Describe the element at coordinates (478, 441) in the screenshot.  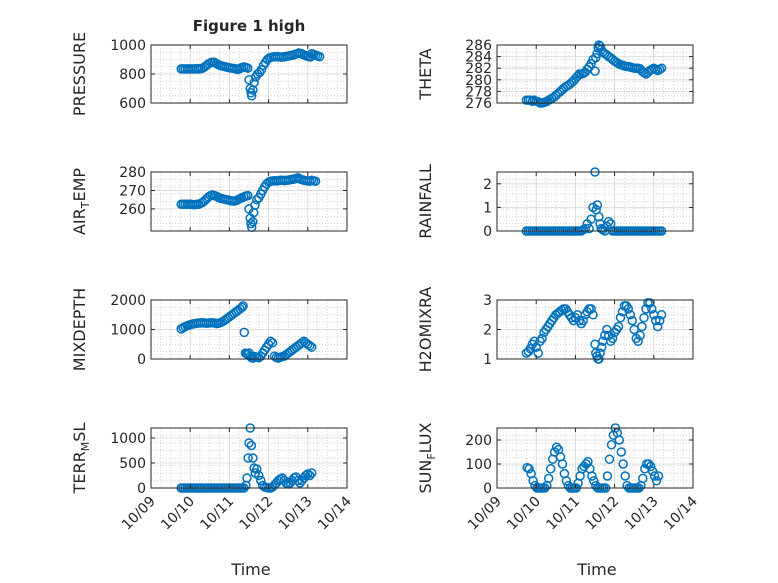
I see `y-tick-label: 200` at that location.